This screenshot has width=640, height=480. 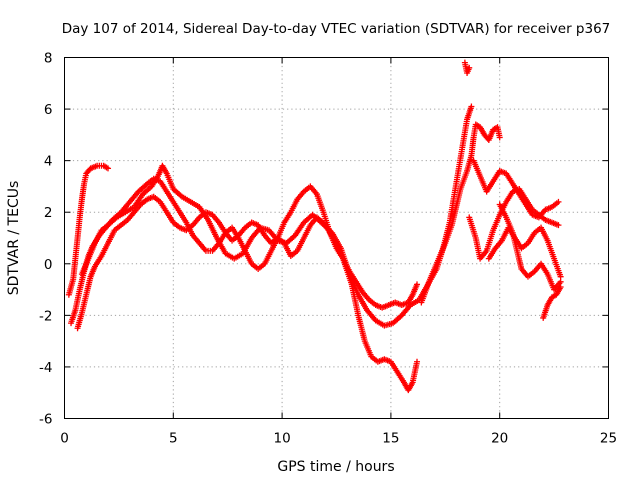 What do you see at coordinates (64, 439) in the screenshot?
I see `x-tick-label: 0` at bounding box center [64, 439].